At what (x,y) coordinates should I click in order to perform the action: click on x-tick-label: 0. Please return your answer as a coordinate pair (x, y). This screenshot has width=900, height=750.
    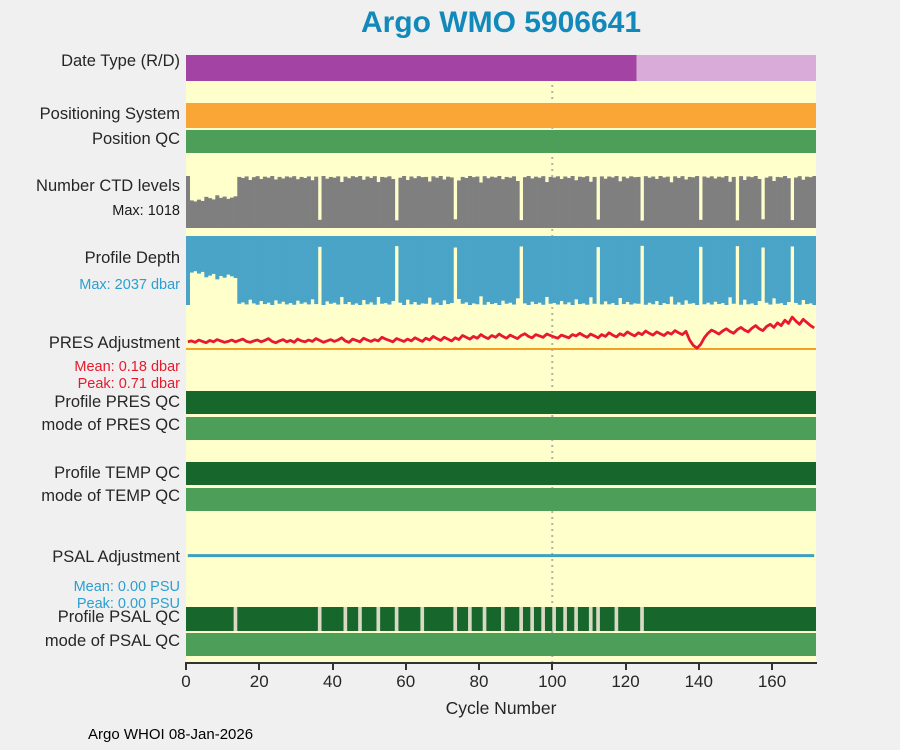
    Looking at the image, I should click on (186, 681).